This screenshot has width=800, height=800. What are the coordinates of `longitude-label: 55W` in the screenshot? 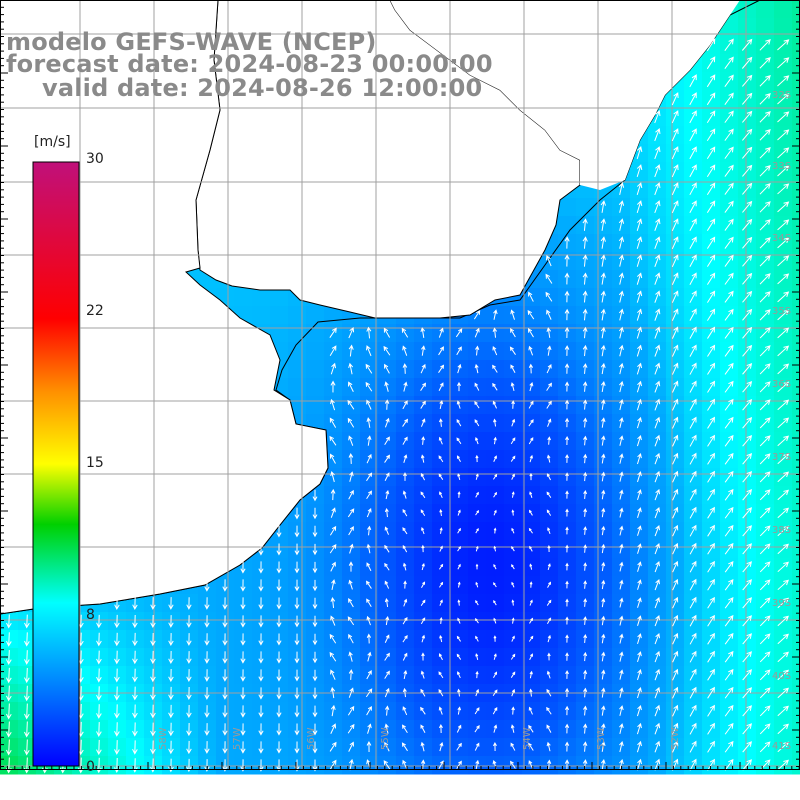 It's located at (385, 738).